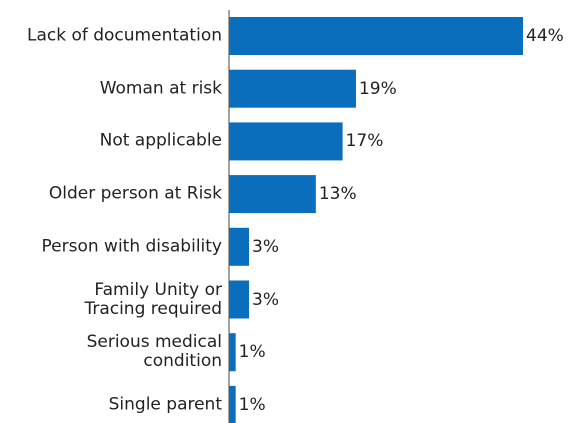  Describe the element at coordinates (337, 194) in the screenshot. I see `value-label: 13%` at that location.